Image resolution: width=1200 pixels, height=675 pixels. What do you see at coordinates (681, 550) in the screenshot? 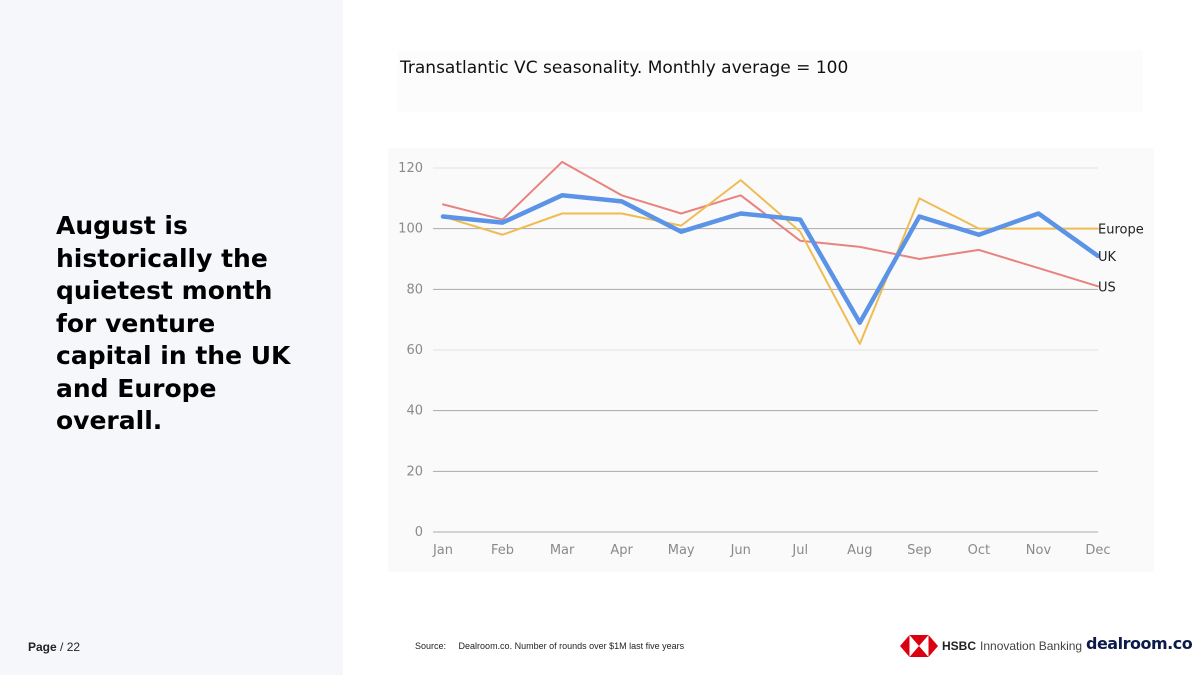
I see `x-tick-label-may: May` at bounding box center [681, 550].